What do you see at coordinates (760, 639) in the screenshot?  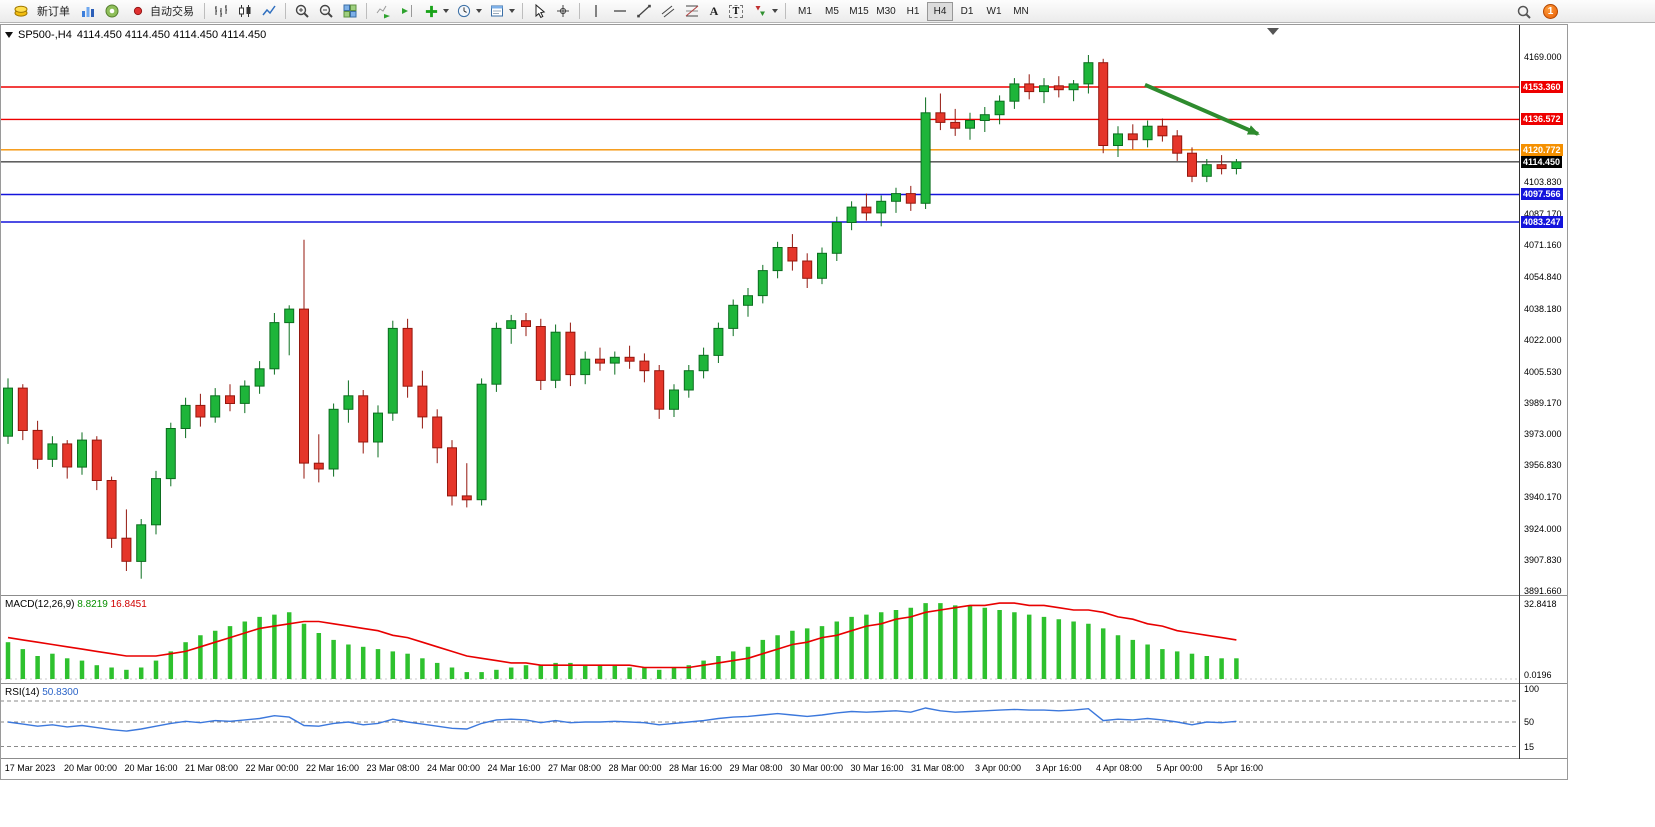 I see `macd-pane: MACD(12,26,9) 8.8219 16.8451` at bounding box center [760, 639].